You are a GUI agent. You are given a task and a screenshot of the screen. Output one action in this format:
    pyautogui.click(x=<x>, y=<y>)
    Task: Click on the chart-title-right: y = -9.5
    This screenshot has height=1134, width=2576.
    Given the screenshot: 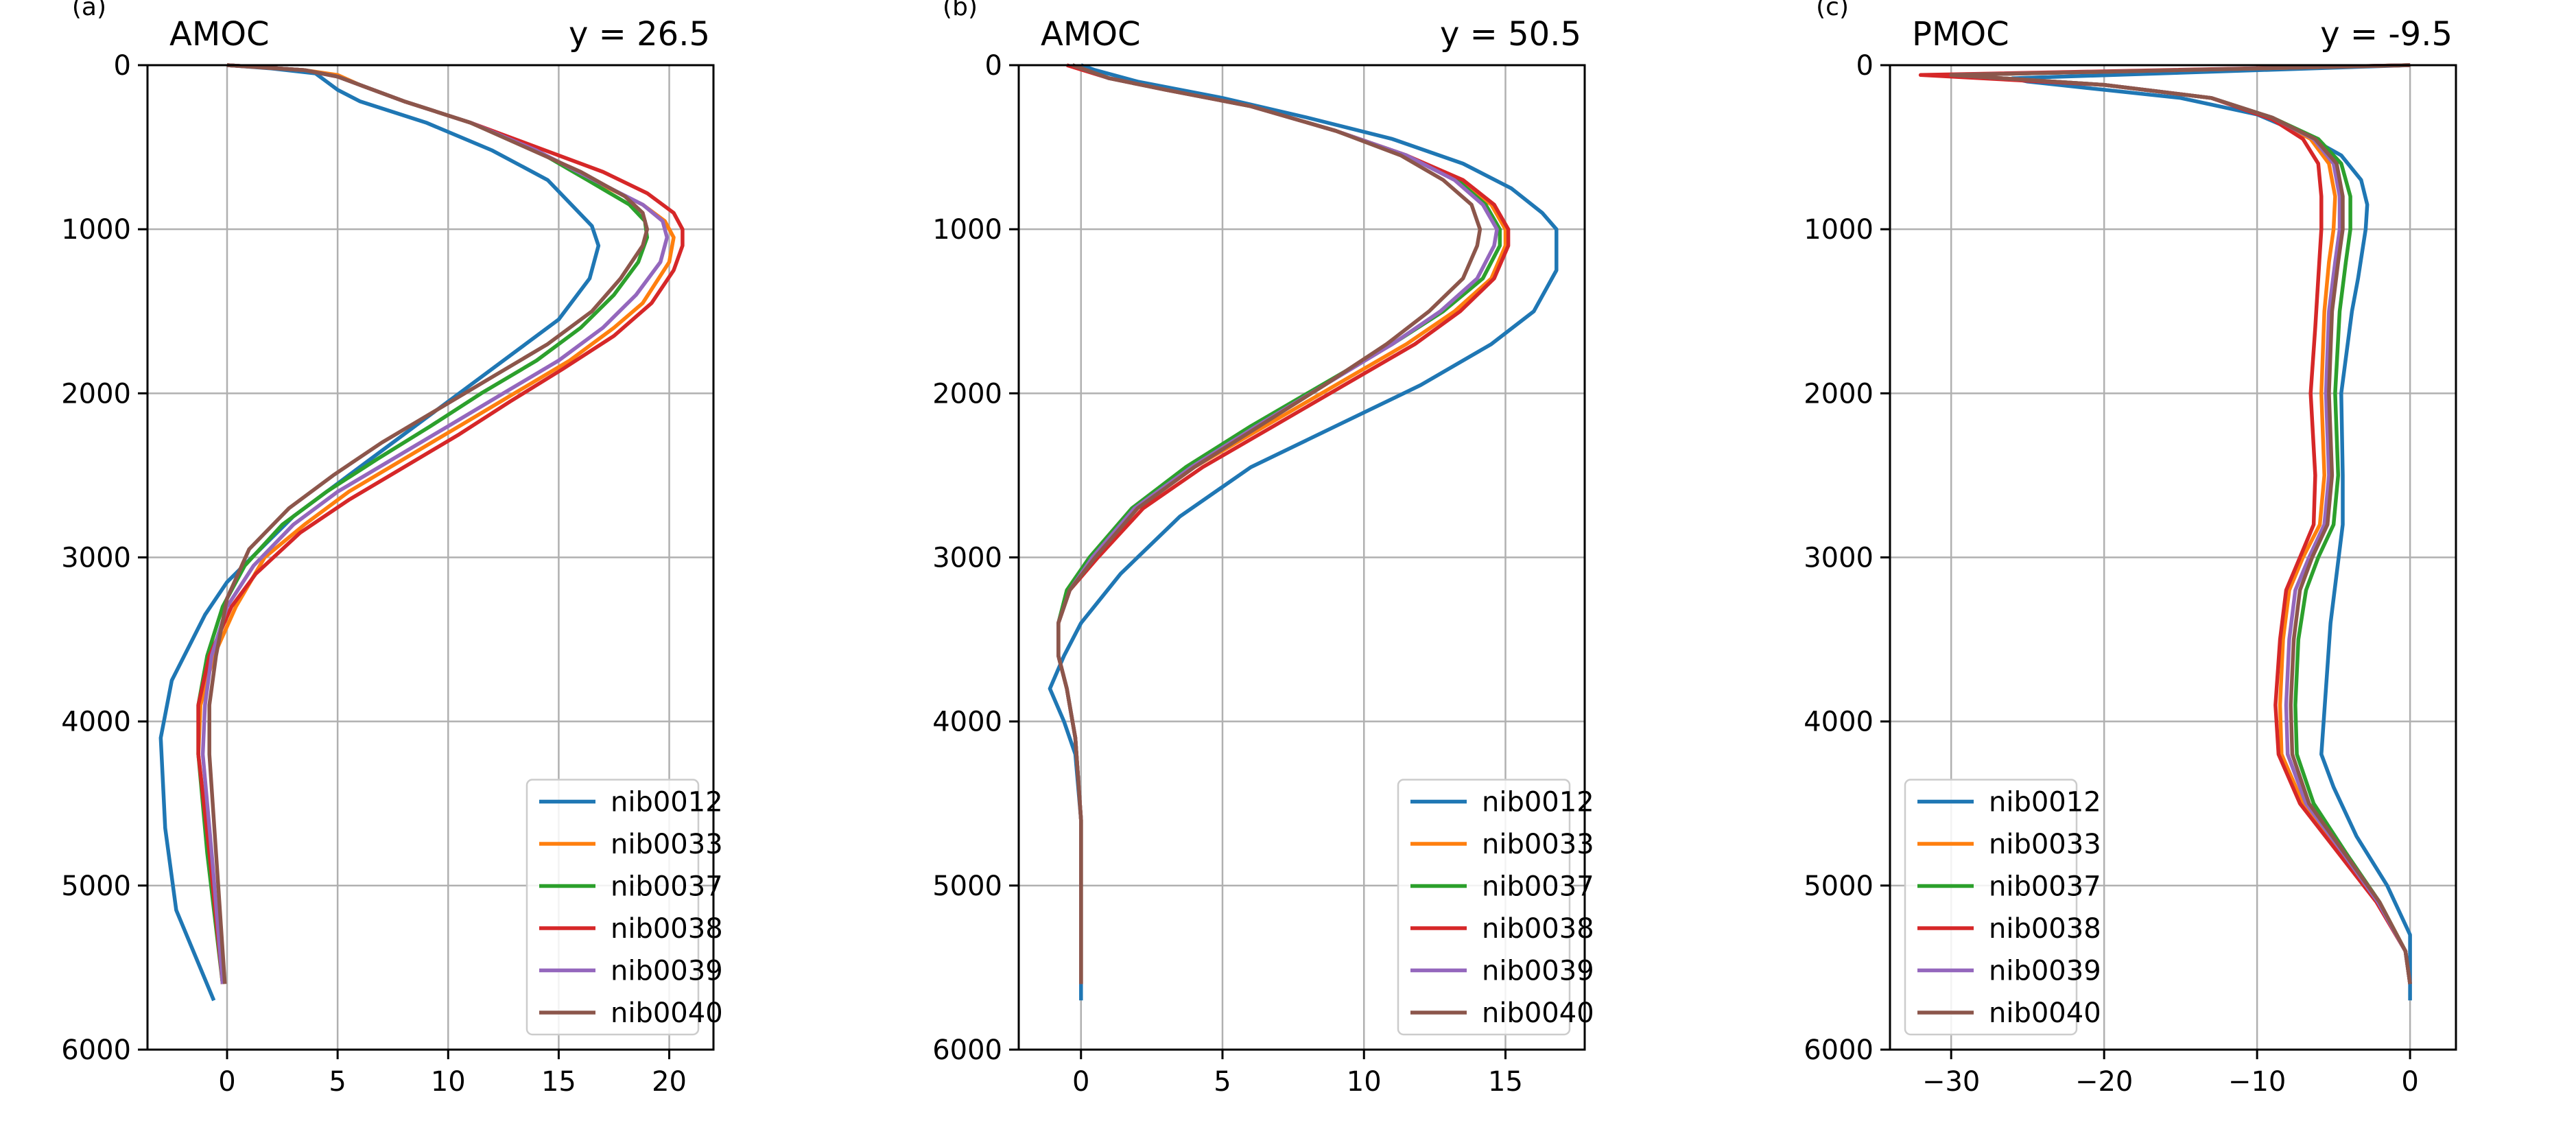 What is the action you would take?
    pyautogui.click(x=2386, y=34)
    